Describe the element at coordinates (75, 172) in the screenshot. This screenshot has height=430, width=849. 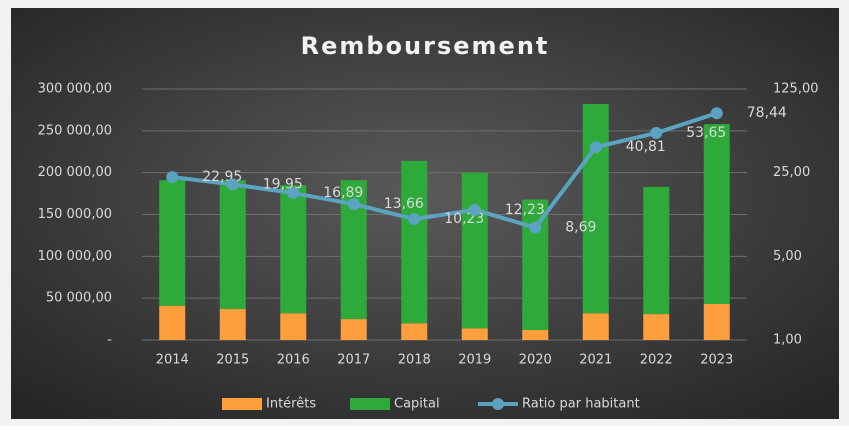
I see `y-tick-label: 200 000,00` at that location.